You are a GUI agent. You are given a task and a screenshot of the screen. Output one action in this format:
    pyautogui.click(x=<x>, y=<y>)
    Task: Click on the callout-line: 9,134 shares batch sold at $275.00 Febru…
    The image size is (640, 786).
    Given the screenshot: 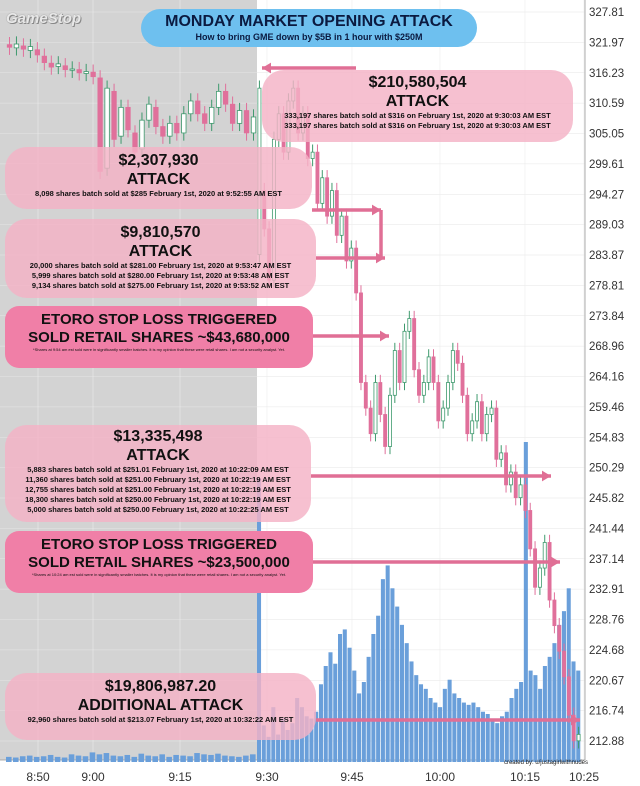 What is the action you would take?
    pyautogui.click(x=160, y=285)
    